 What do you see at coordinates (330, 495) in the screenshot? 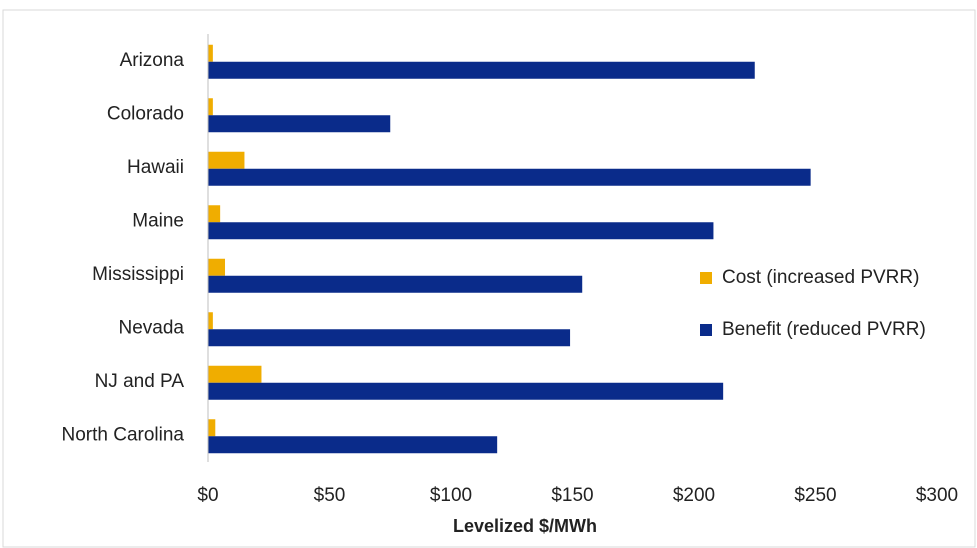
I see `x-tick-label: $50` at bounding box center [330, 495].